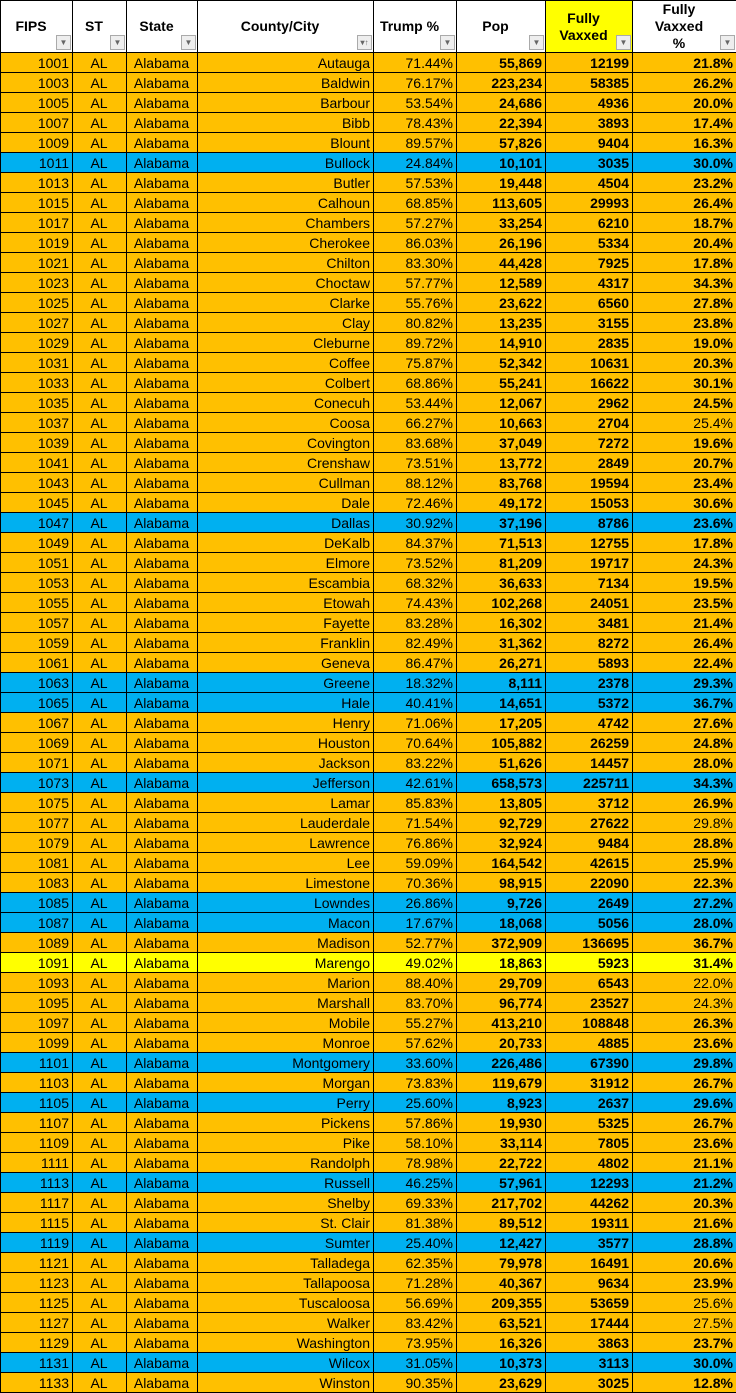 The image size is (736, 1393). Describe the element at coordinates (415, 1083) in the screenshot. I see `cell-trump-pct: 73.83%` at that location.